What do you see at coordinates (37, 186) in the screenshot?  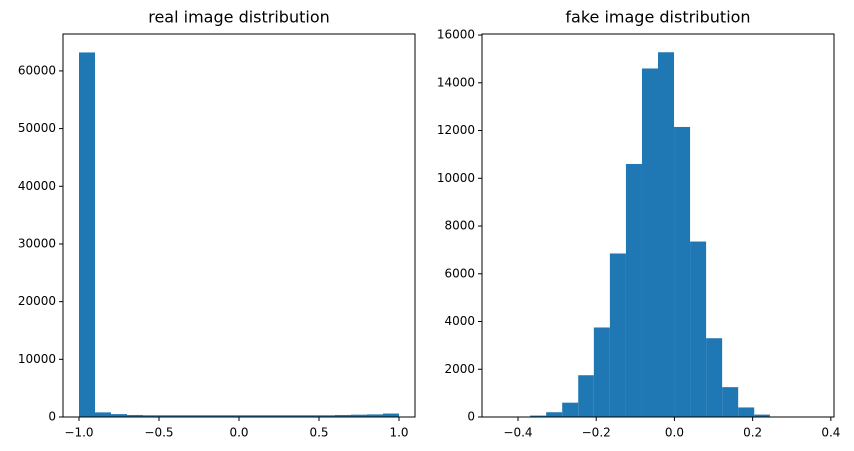 I see `y-tick-label: 40000` at bounding box center [37, 186].